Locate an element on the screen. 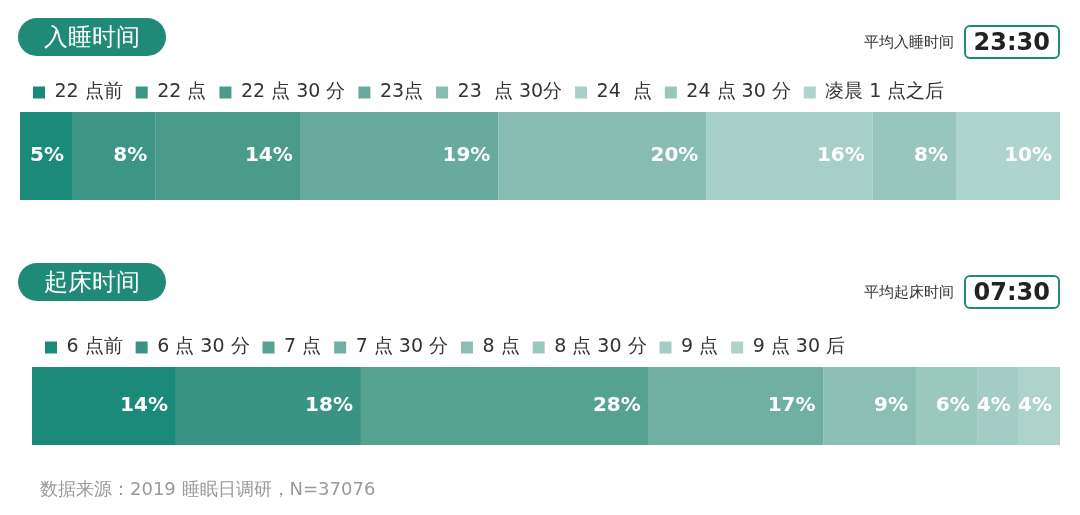 Image resolution: width=1080 pixels, height=515 pixels. data-label: 5% is located at coordinates (47, 154).